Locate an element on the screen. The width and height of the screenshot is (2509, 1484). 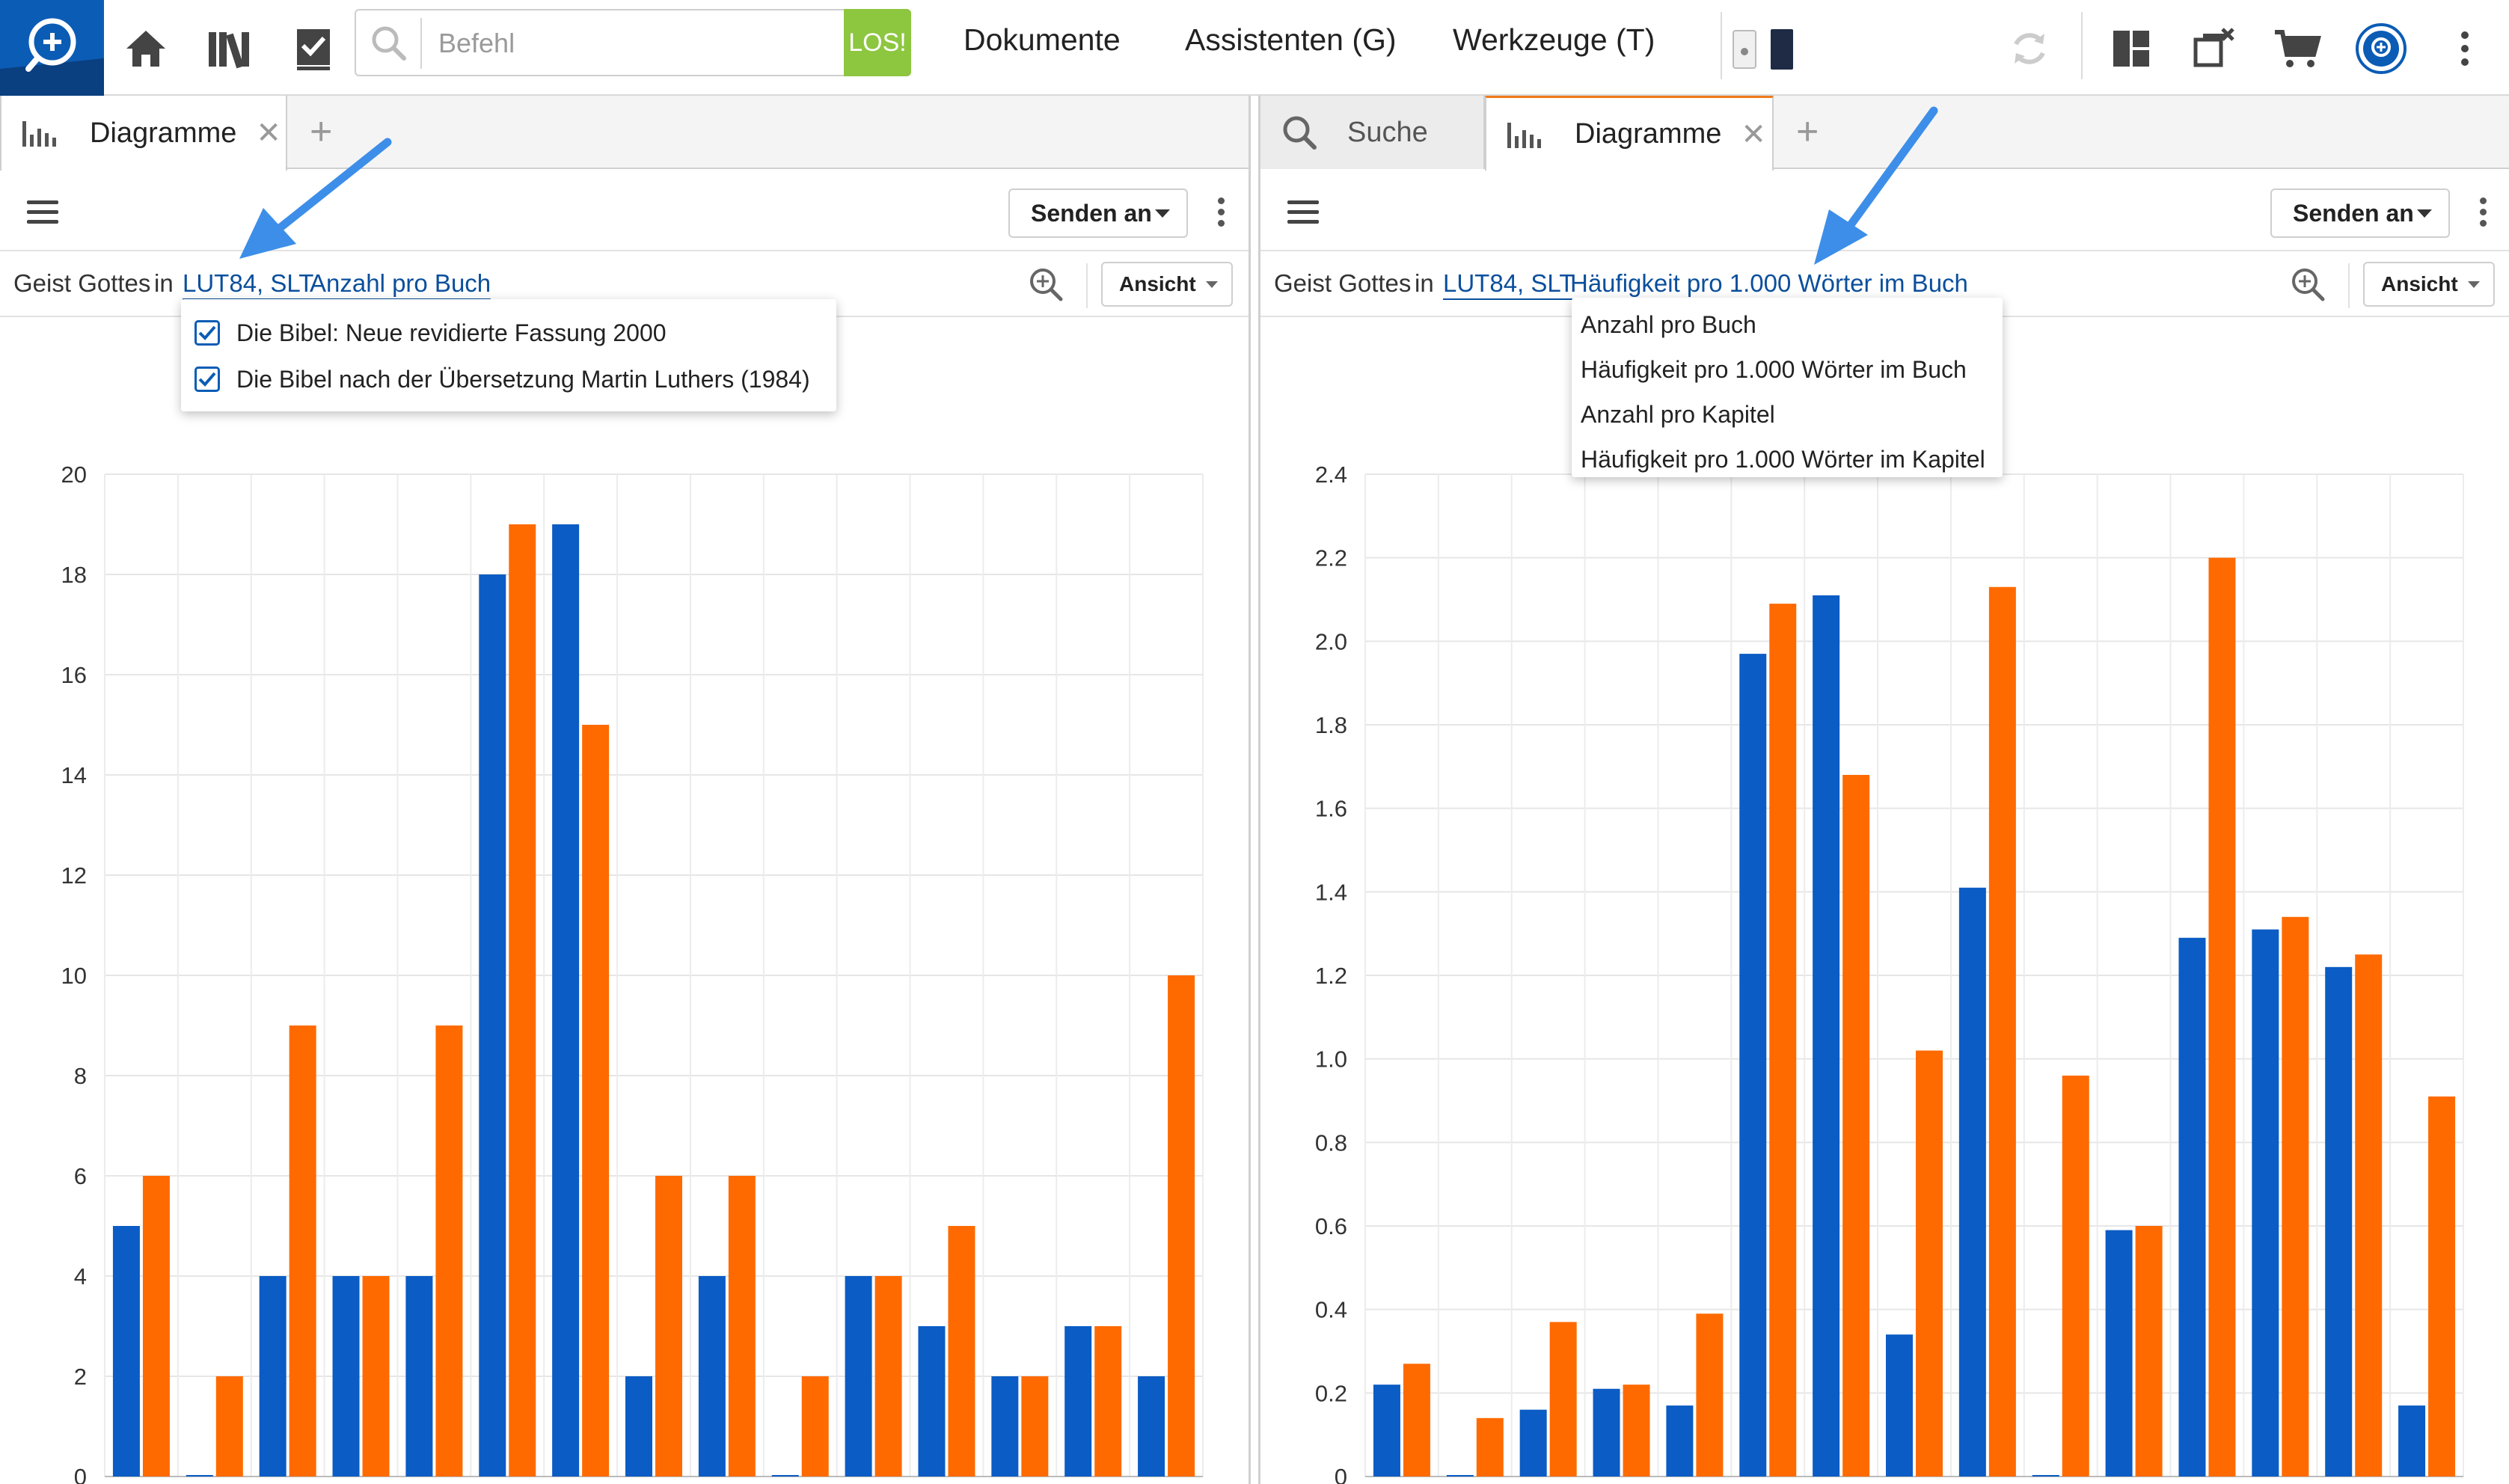
y-tick-label: 2 is located at coordinates (80, 1377).